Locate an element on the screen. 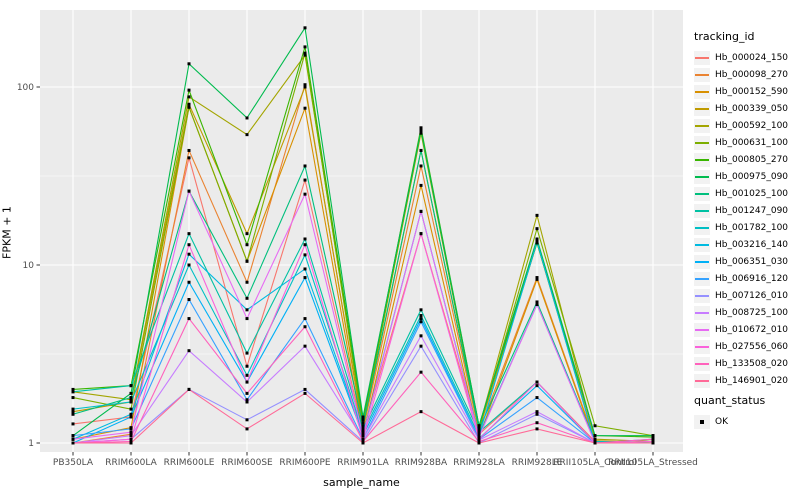  x-tick-label: RRIM600LE is located at coordinates (189, 463).